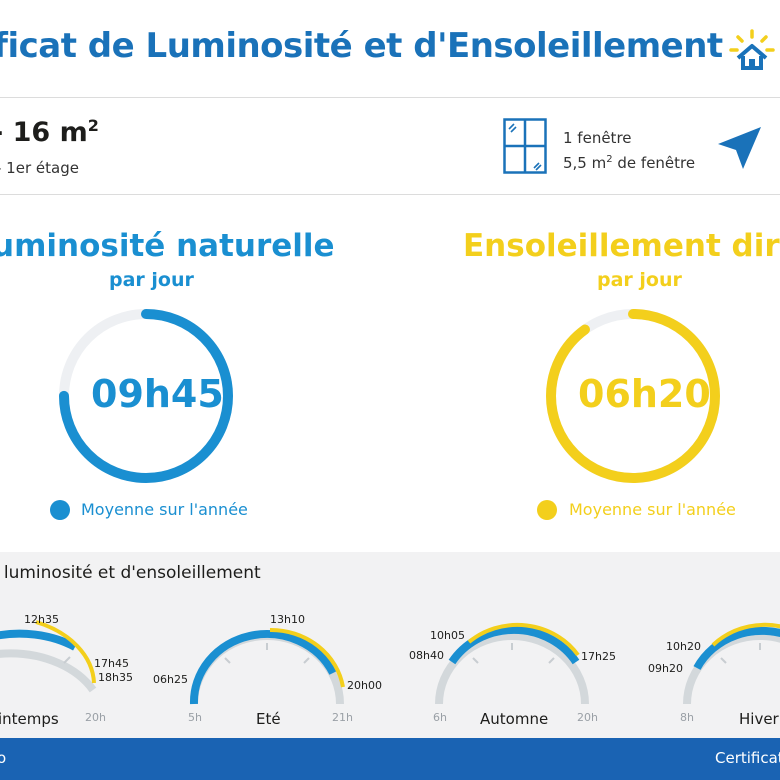 The height and width of the screenshot is (780, 780). Describe the element at coordinates (167, 246) in the screenshot. I see `luminosity-title: uminosité naturelle` at that location.